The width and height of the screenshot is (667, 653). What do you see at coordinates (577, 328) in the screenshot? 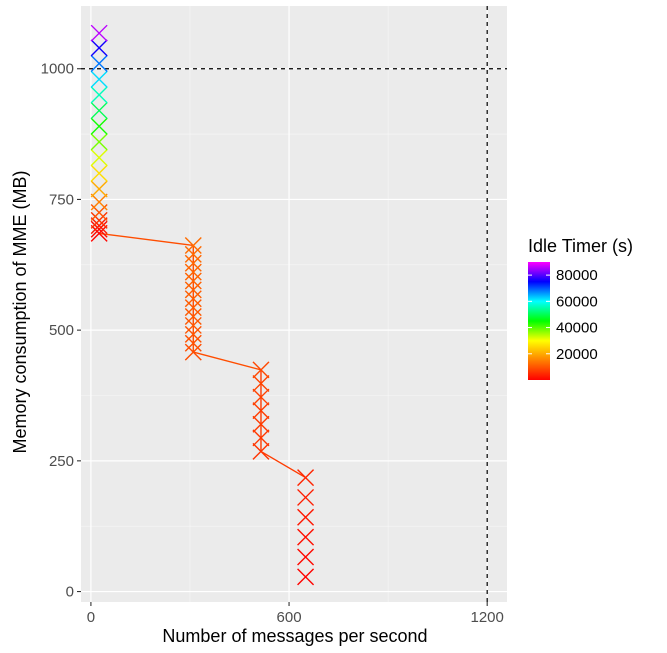
I see `legend-label: 40000` at bounding box center [577, 328].